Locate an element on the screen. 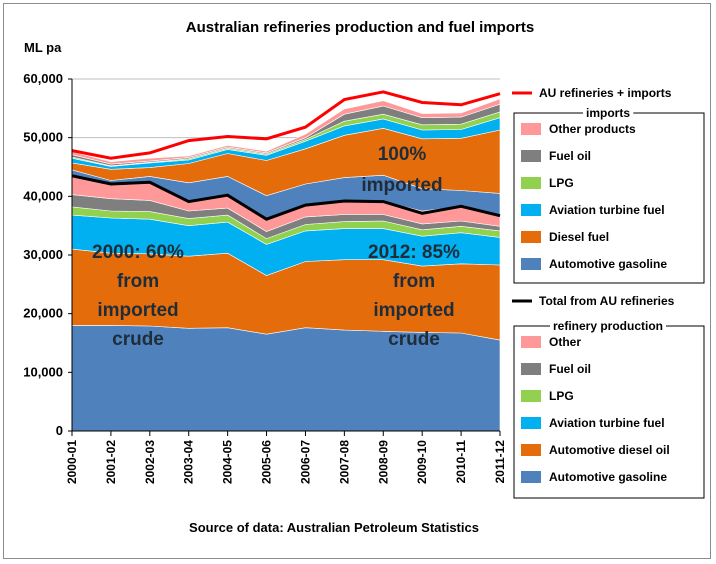 Image resolution: width=716 pixels, height=564 pixels. legend-label-line-top: AU refineries + imports is located at coordinates (605, 93).